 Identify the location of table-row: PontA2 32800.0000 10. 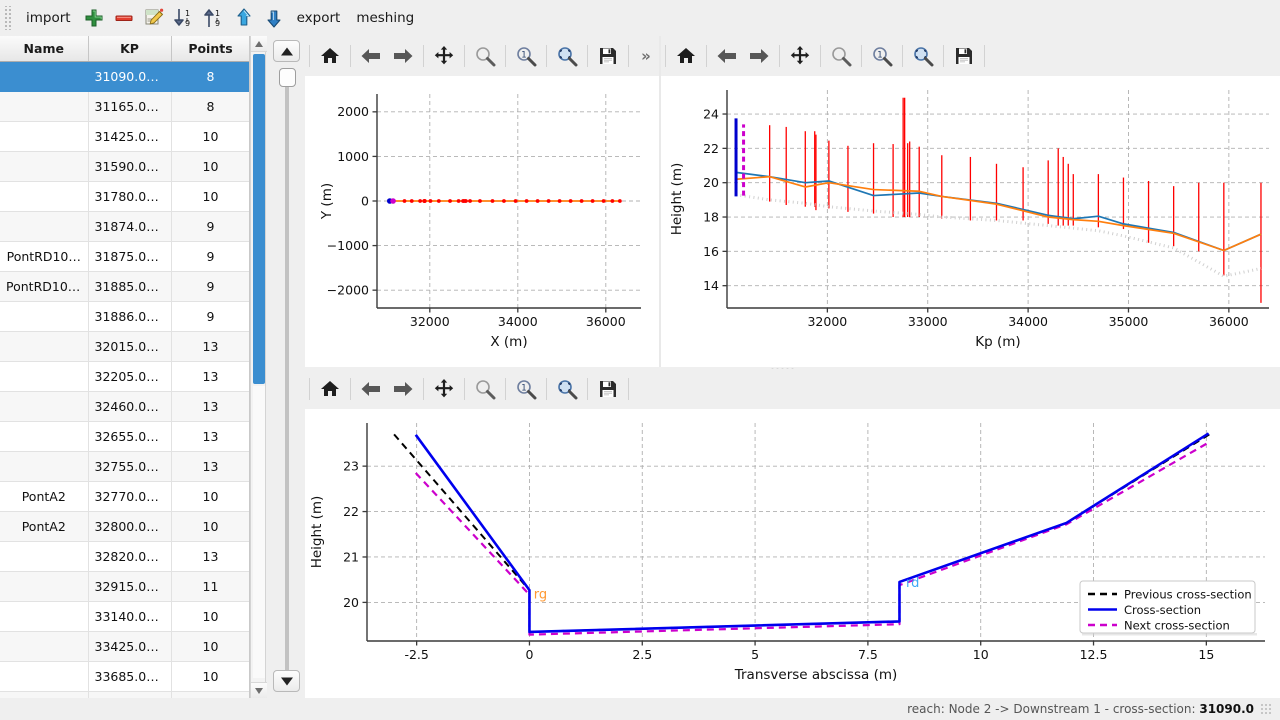
(124, 526).